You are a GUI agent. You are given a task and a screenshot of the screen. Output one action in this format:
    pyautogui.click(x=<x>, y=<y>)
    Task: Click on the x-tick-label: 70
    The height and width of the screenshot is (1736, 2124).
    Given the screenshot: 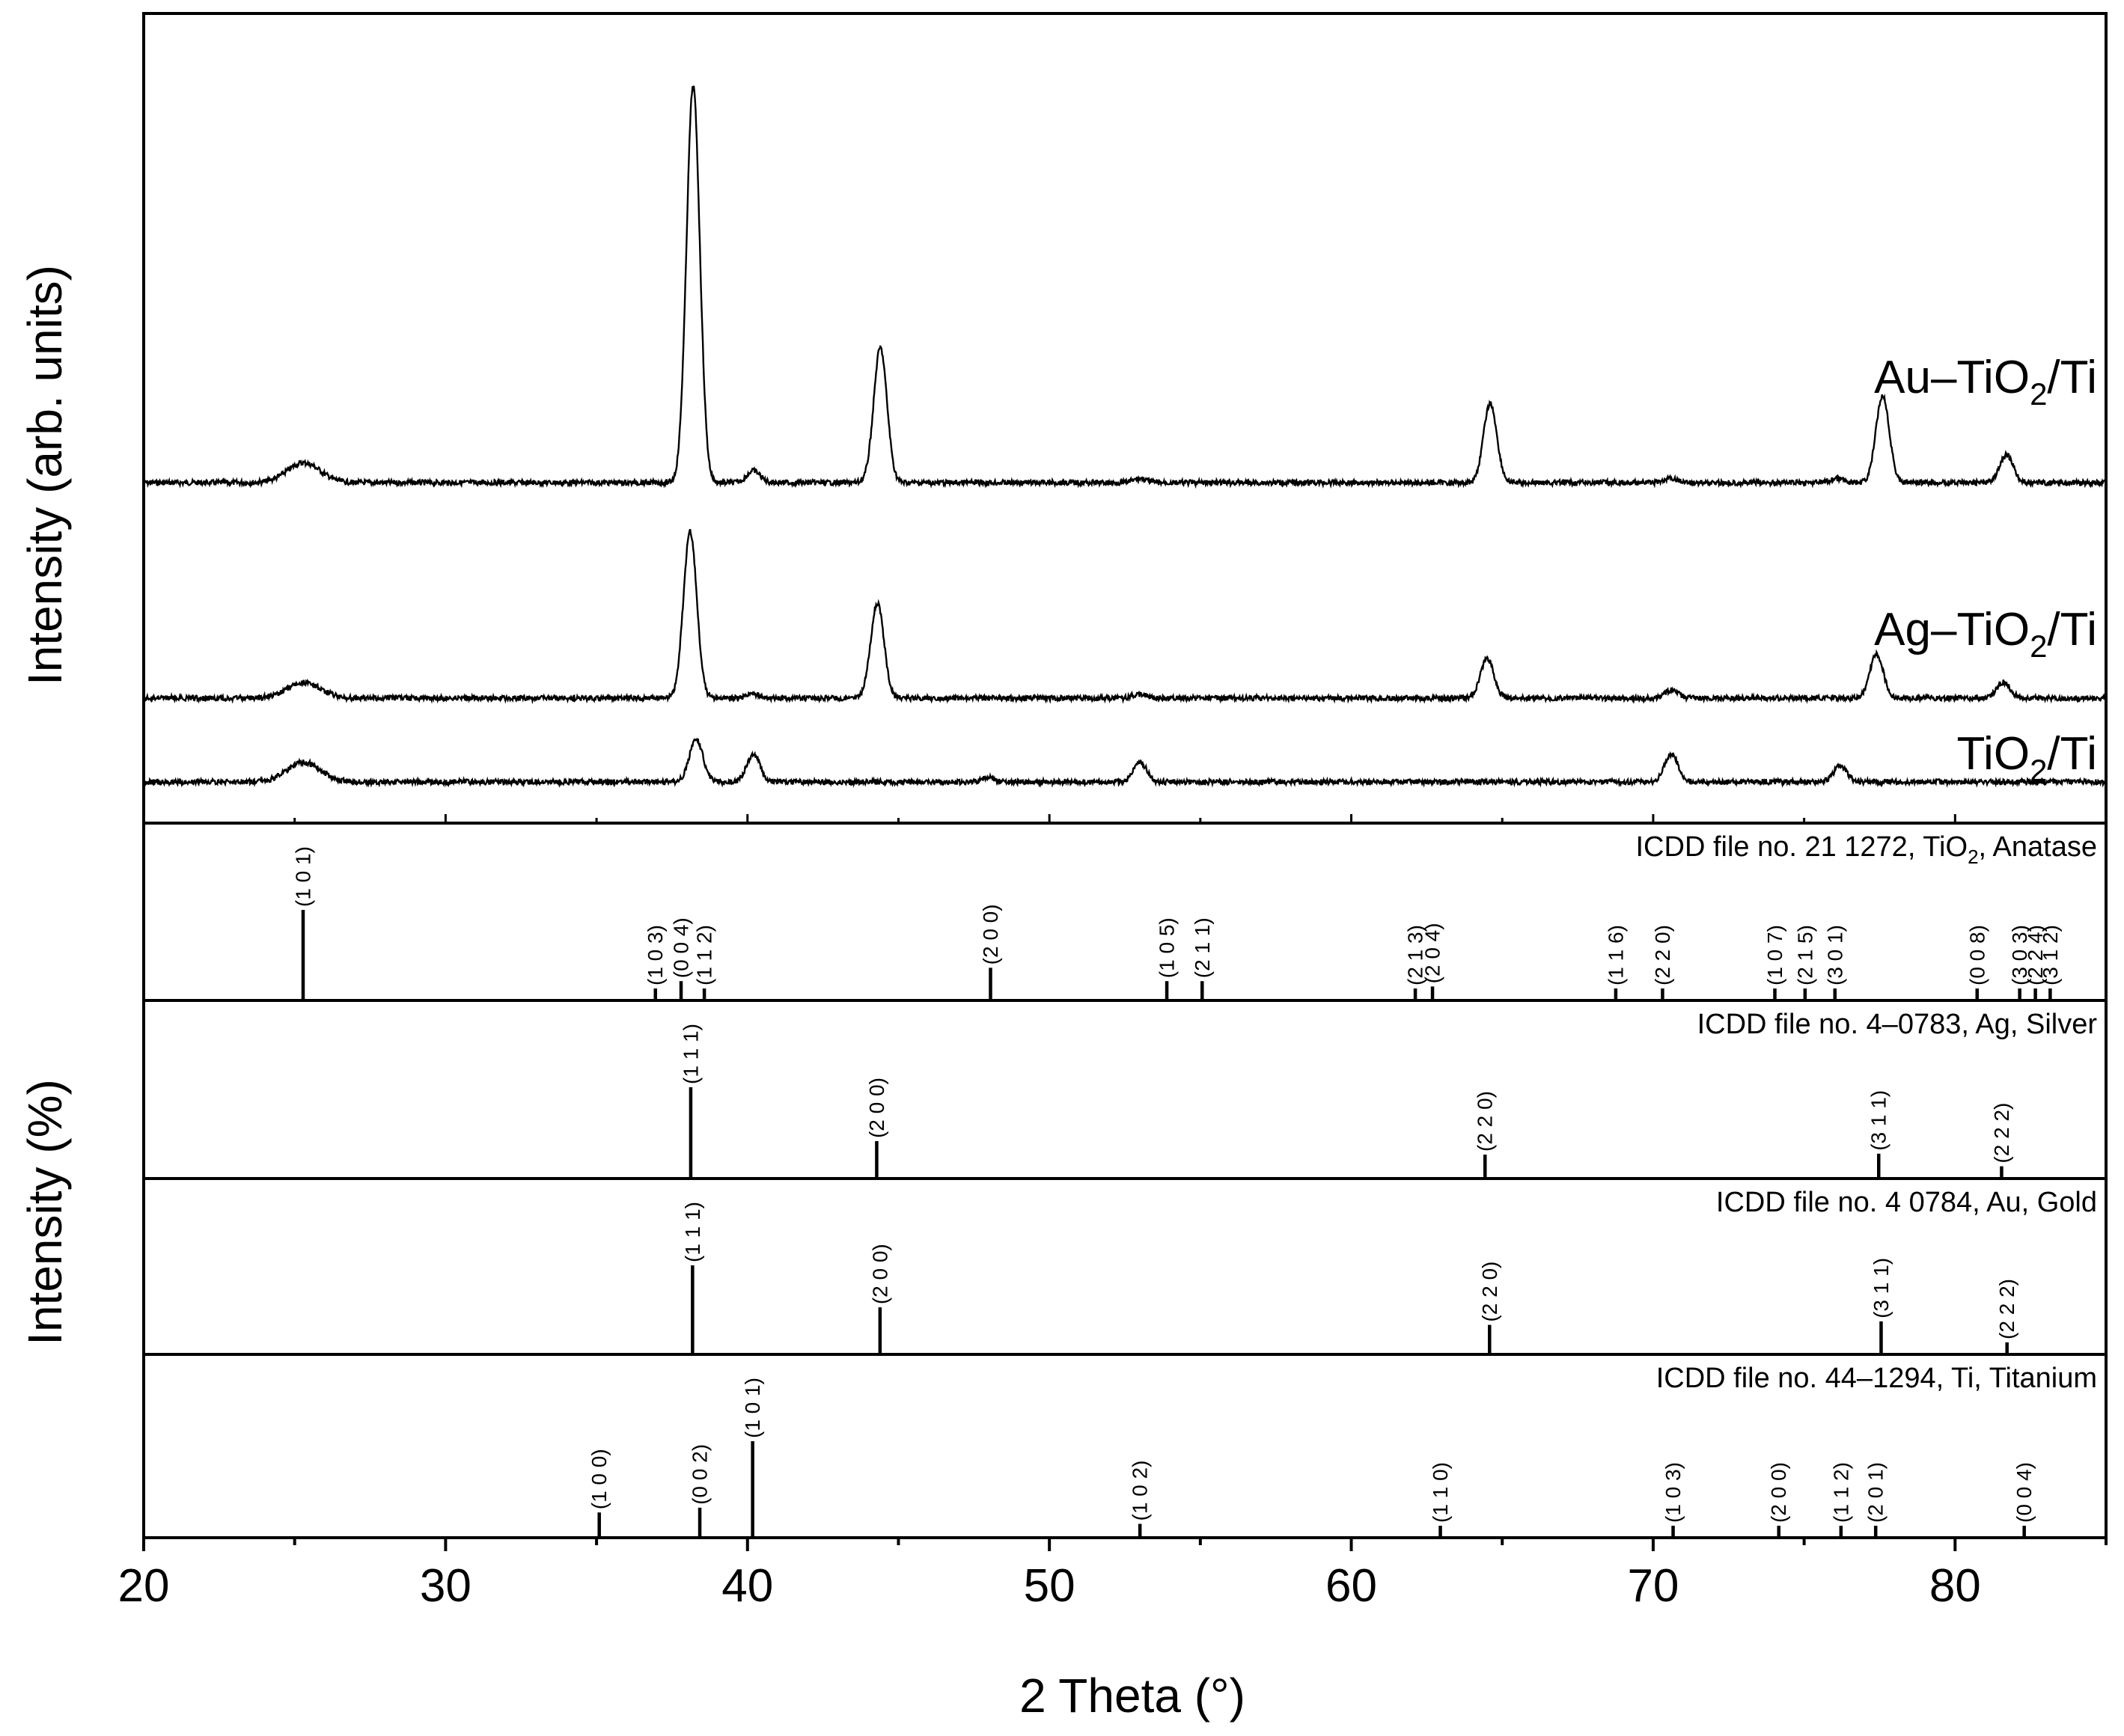 What is the action you would take?
    pyautogui.click(x=1653, y=1586)
    